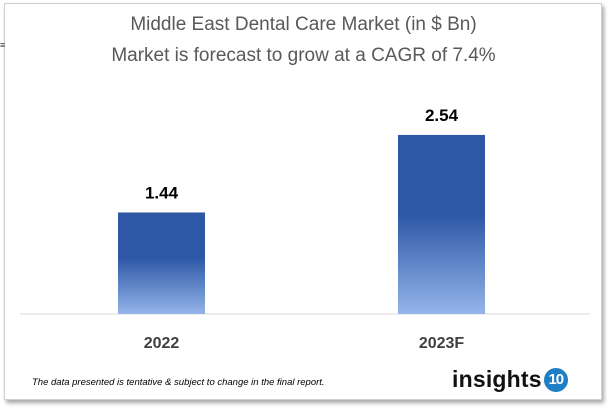 The width and height of the screenshot is (607, 410). Describe the element at coordinates (162, 343) in the screenshot. I see `x-tick-label: 2022` at that location.